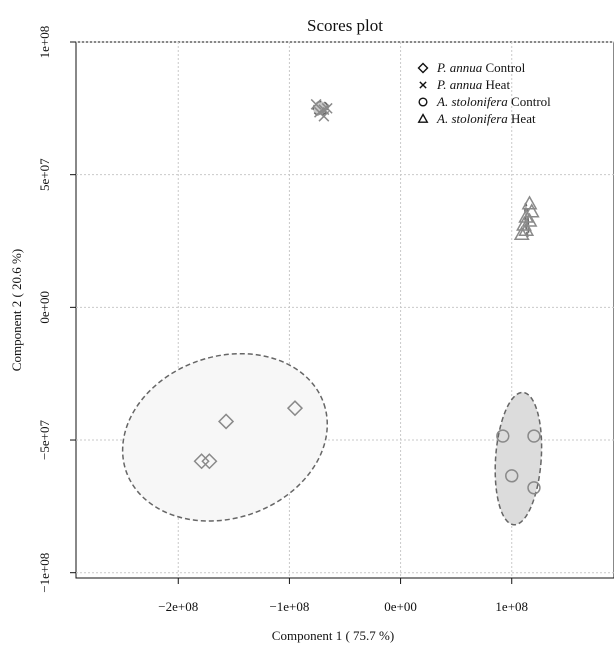  What do you see at coordinates (493, 101) in the screenshot?
I see `legend-item-label: A. stolonifera Control` at bounding box center [493, 101].